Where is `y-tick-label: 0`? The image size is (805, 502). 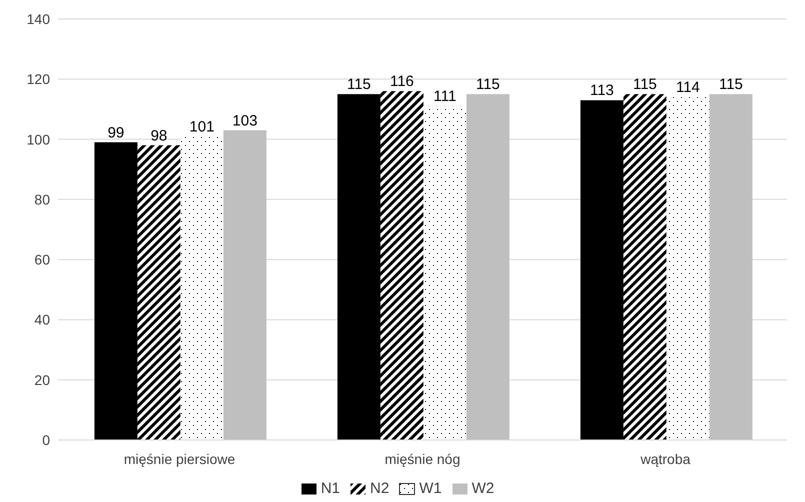 y-tick-label: 0 is located at coordinates (46, 440).